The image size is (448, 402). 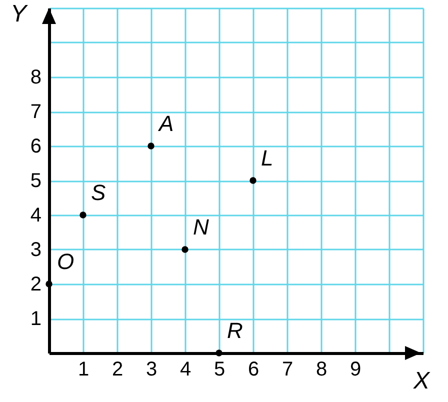 What do you see at coordinates (98, 192) in the screenshot?
I see `annotation: S` at bounding box center [98, 192].